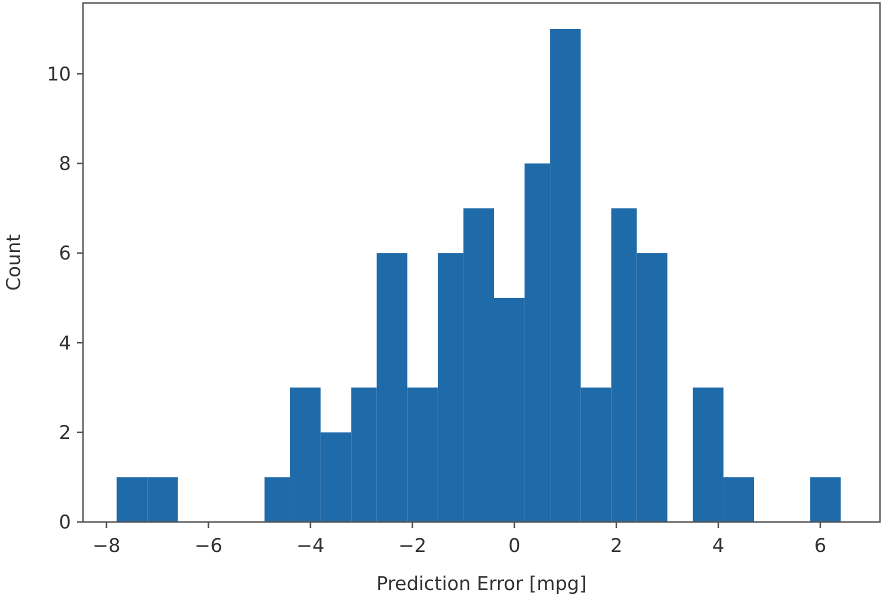 This screenshot has width=885, height=600. Describe the element at coordinates (64, 164) in the screenshot. I see `y-tick-label: 8` at that location.